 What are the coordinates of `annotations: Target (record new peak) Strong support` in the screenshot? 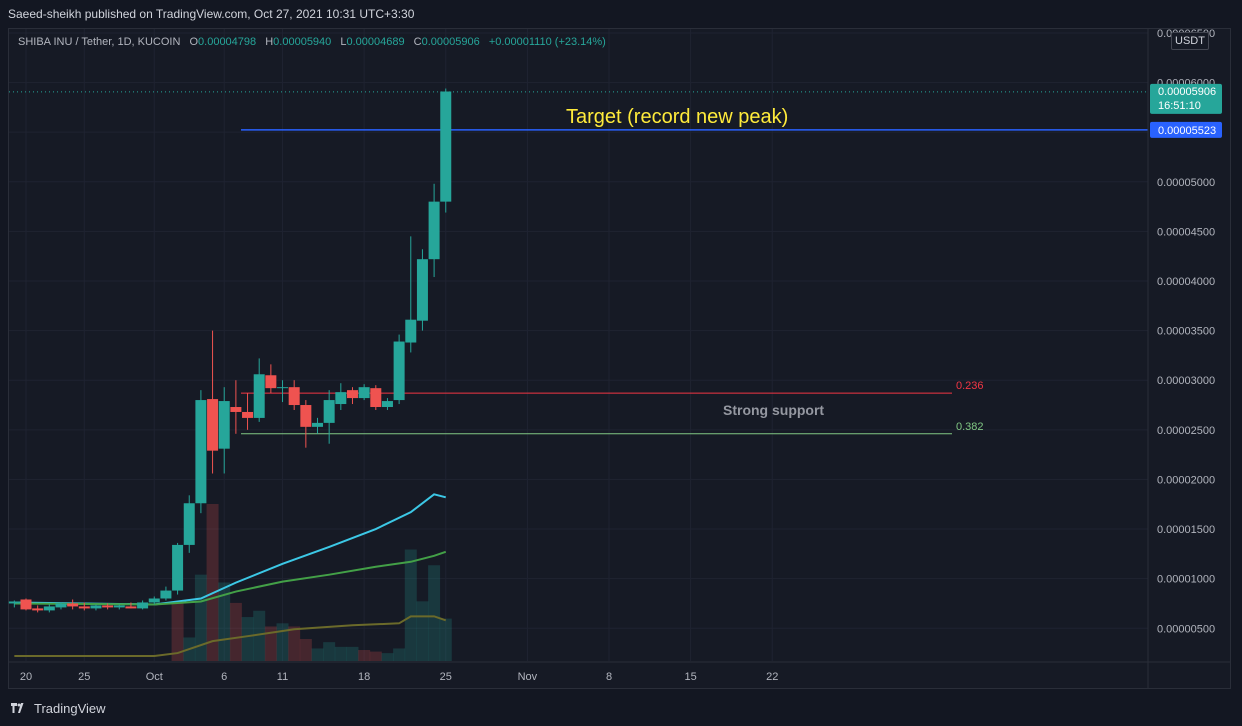 It's located at (695, 262).